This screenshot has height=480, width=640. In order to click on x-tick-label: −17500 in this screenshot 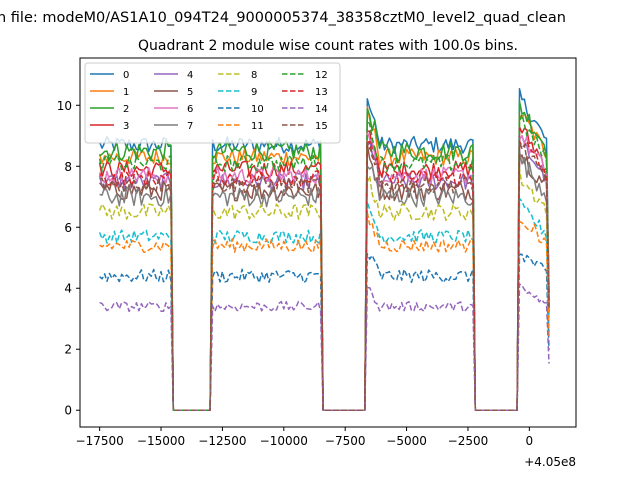, I will do `click(100, 441)`.